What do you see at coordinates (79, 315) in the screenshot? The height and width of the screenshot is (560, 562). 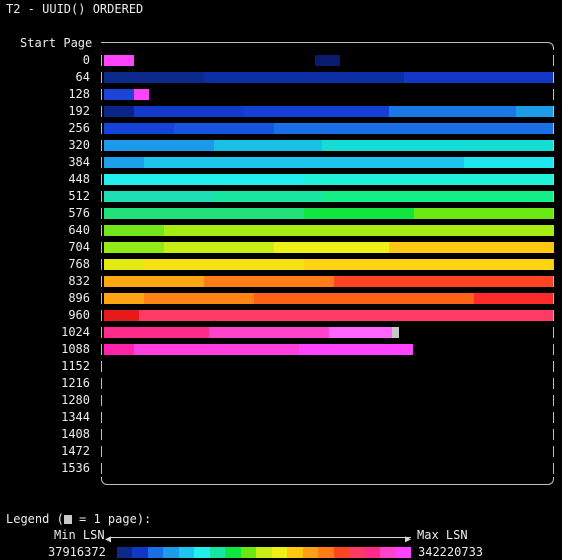 I see `row-label: 960` at bounding box center [79, 315].